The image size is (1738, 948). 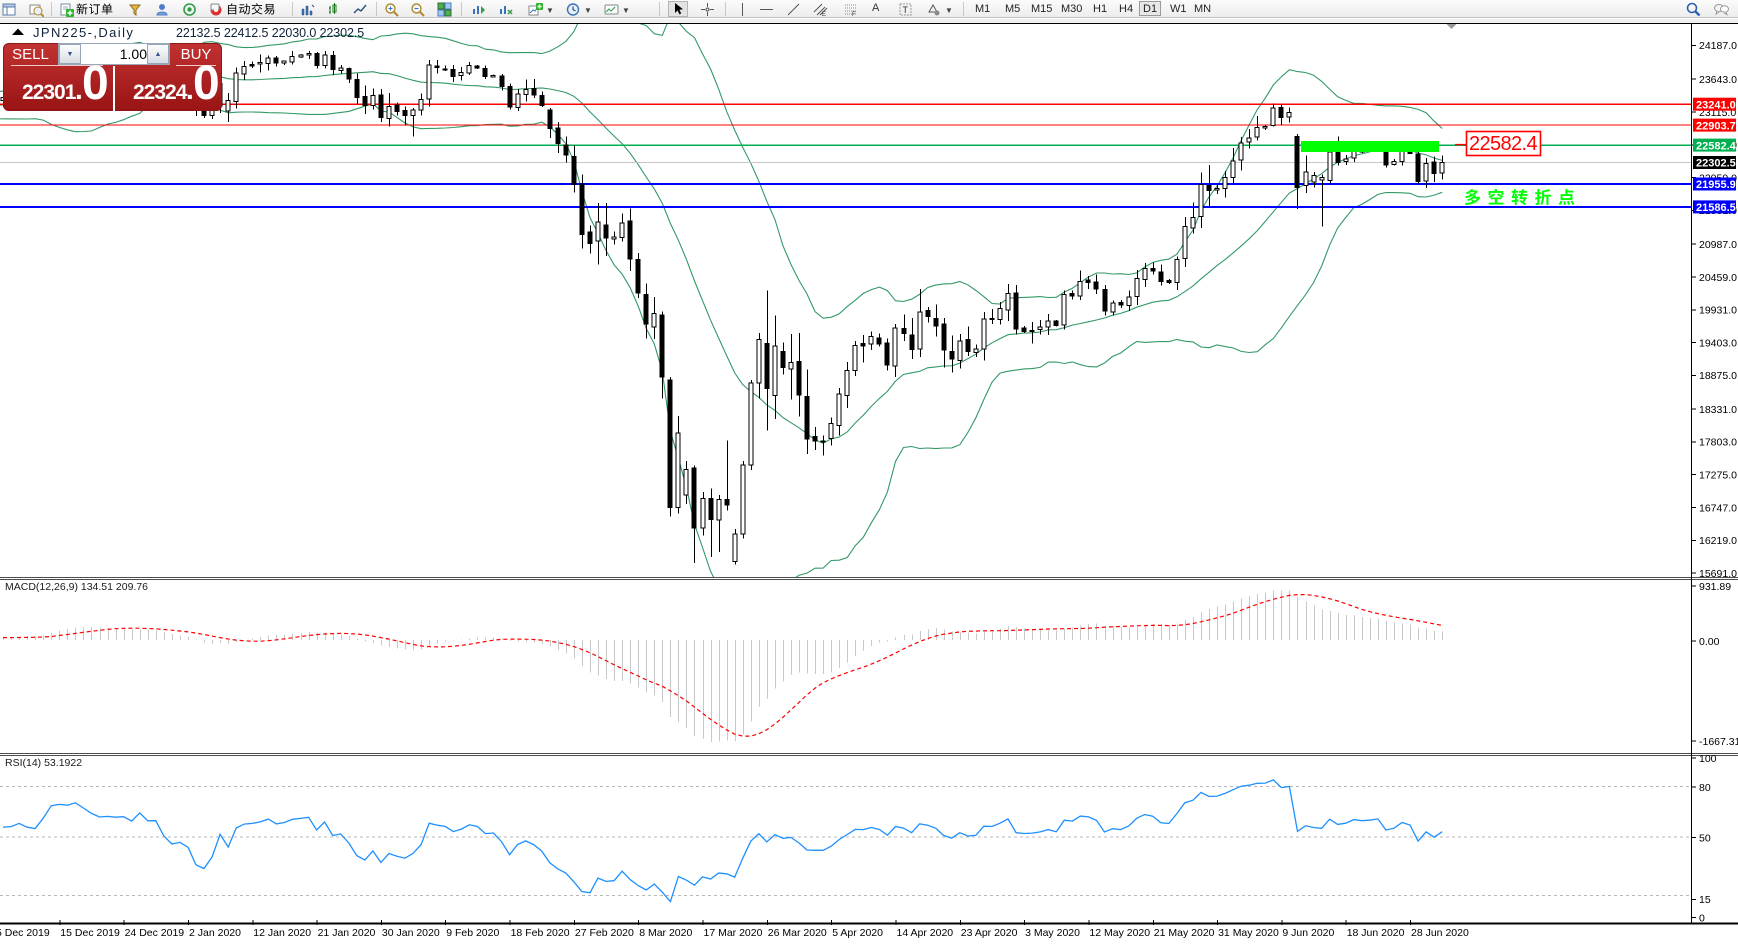 I want to click on svg-text: 19403.0, so click(x=1718, y=343).